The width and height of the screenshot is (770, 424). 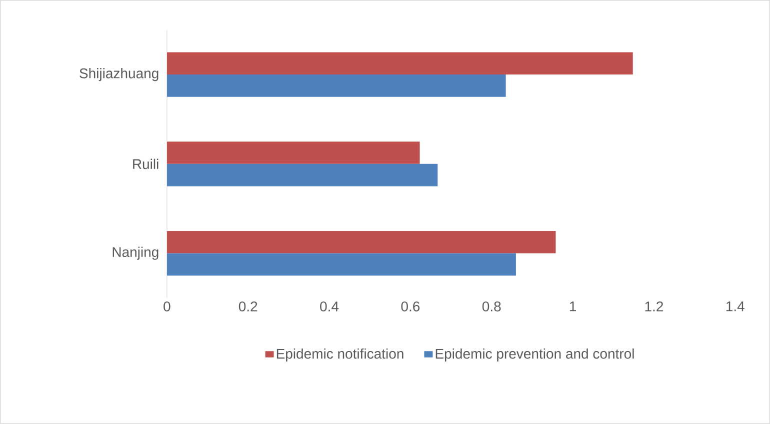 What do you see at coordinates (145, 164) in the screenshot?
I see `y-tick-label: Ruili` at bounding box center [145, 164].